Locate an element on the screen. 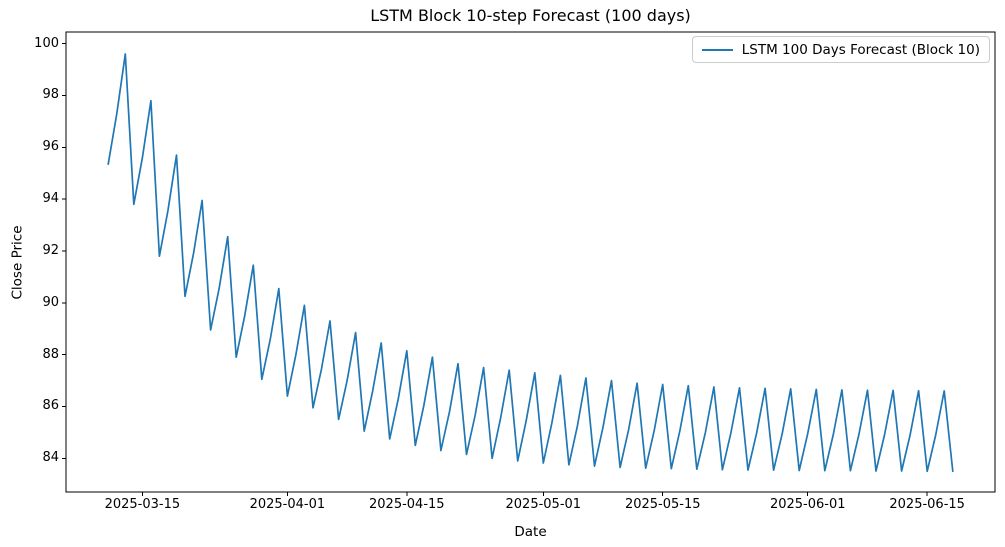  x-tick-label: 2025-05-15 is located at coordinates (662, 504).